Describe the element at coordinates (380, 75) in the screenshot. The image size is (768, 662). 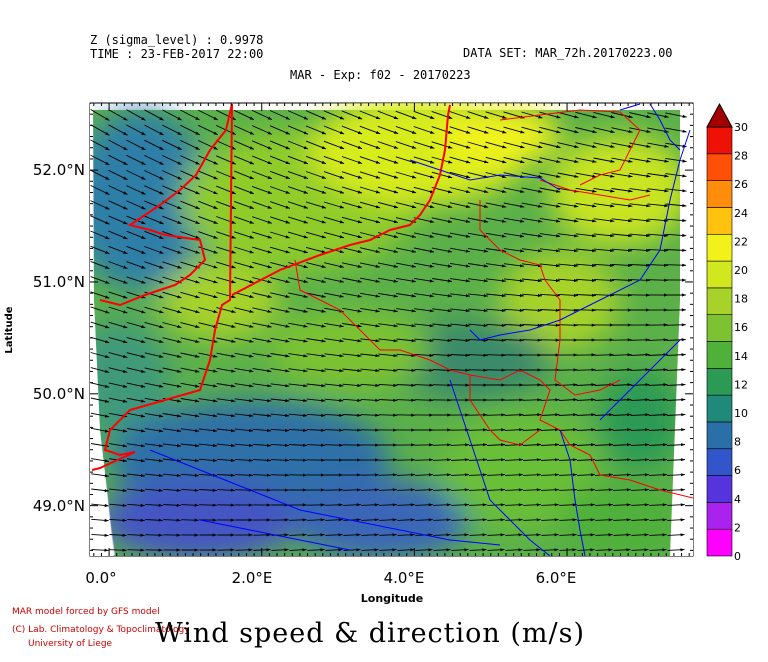
I see `experiment-label: MAR - Exp: f02 - 20170223` at that location.